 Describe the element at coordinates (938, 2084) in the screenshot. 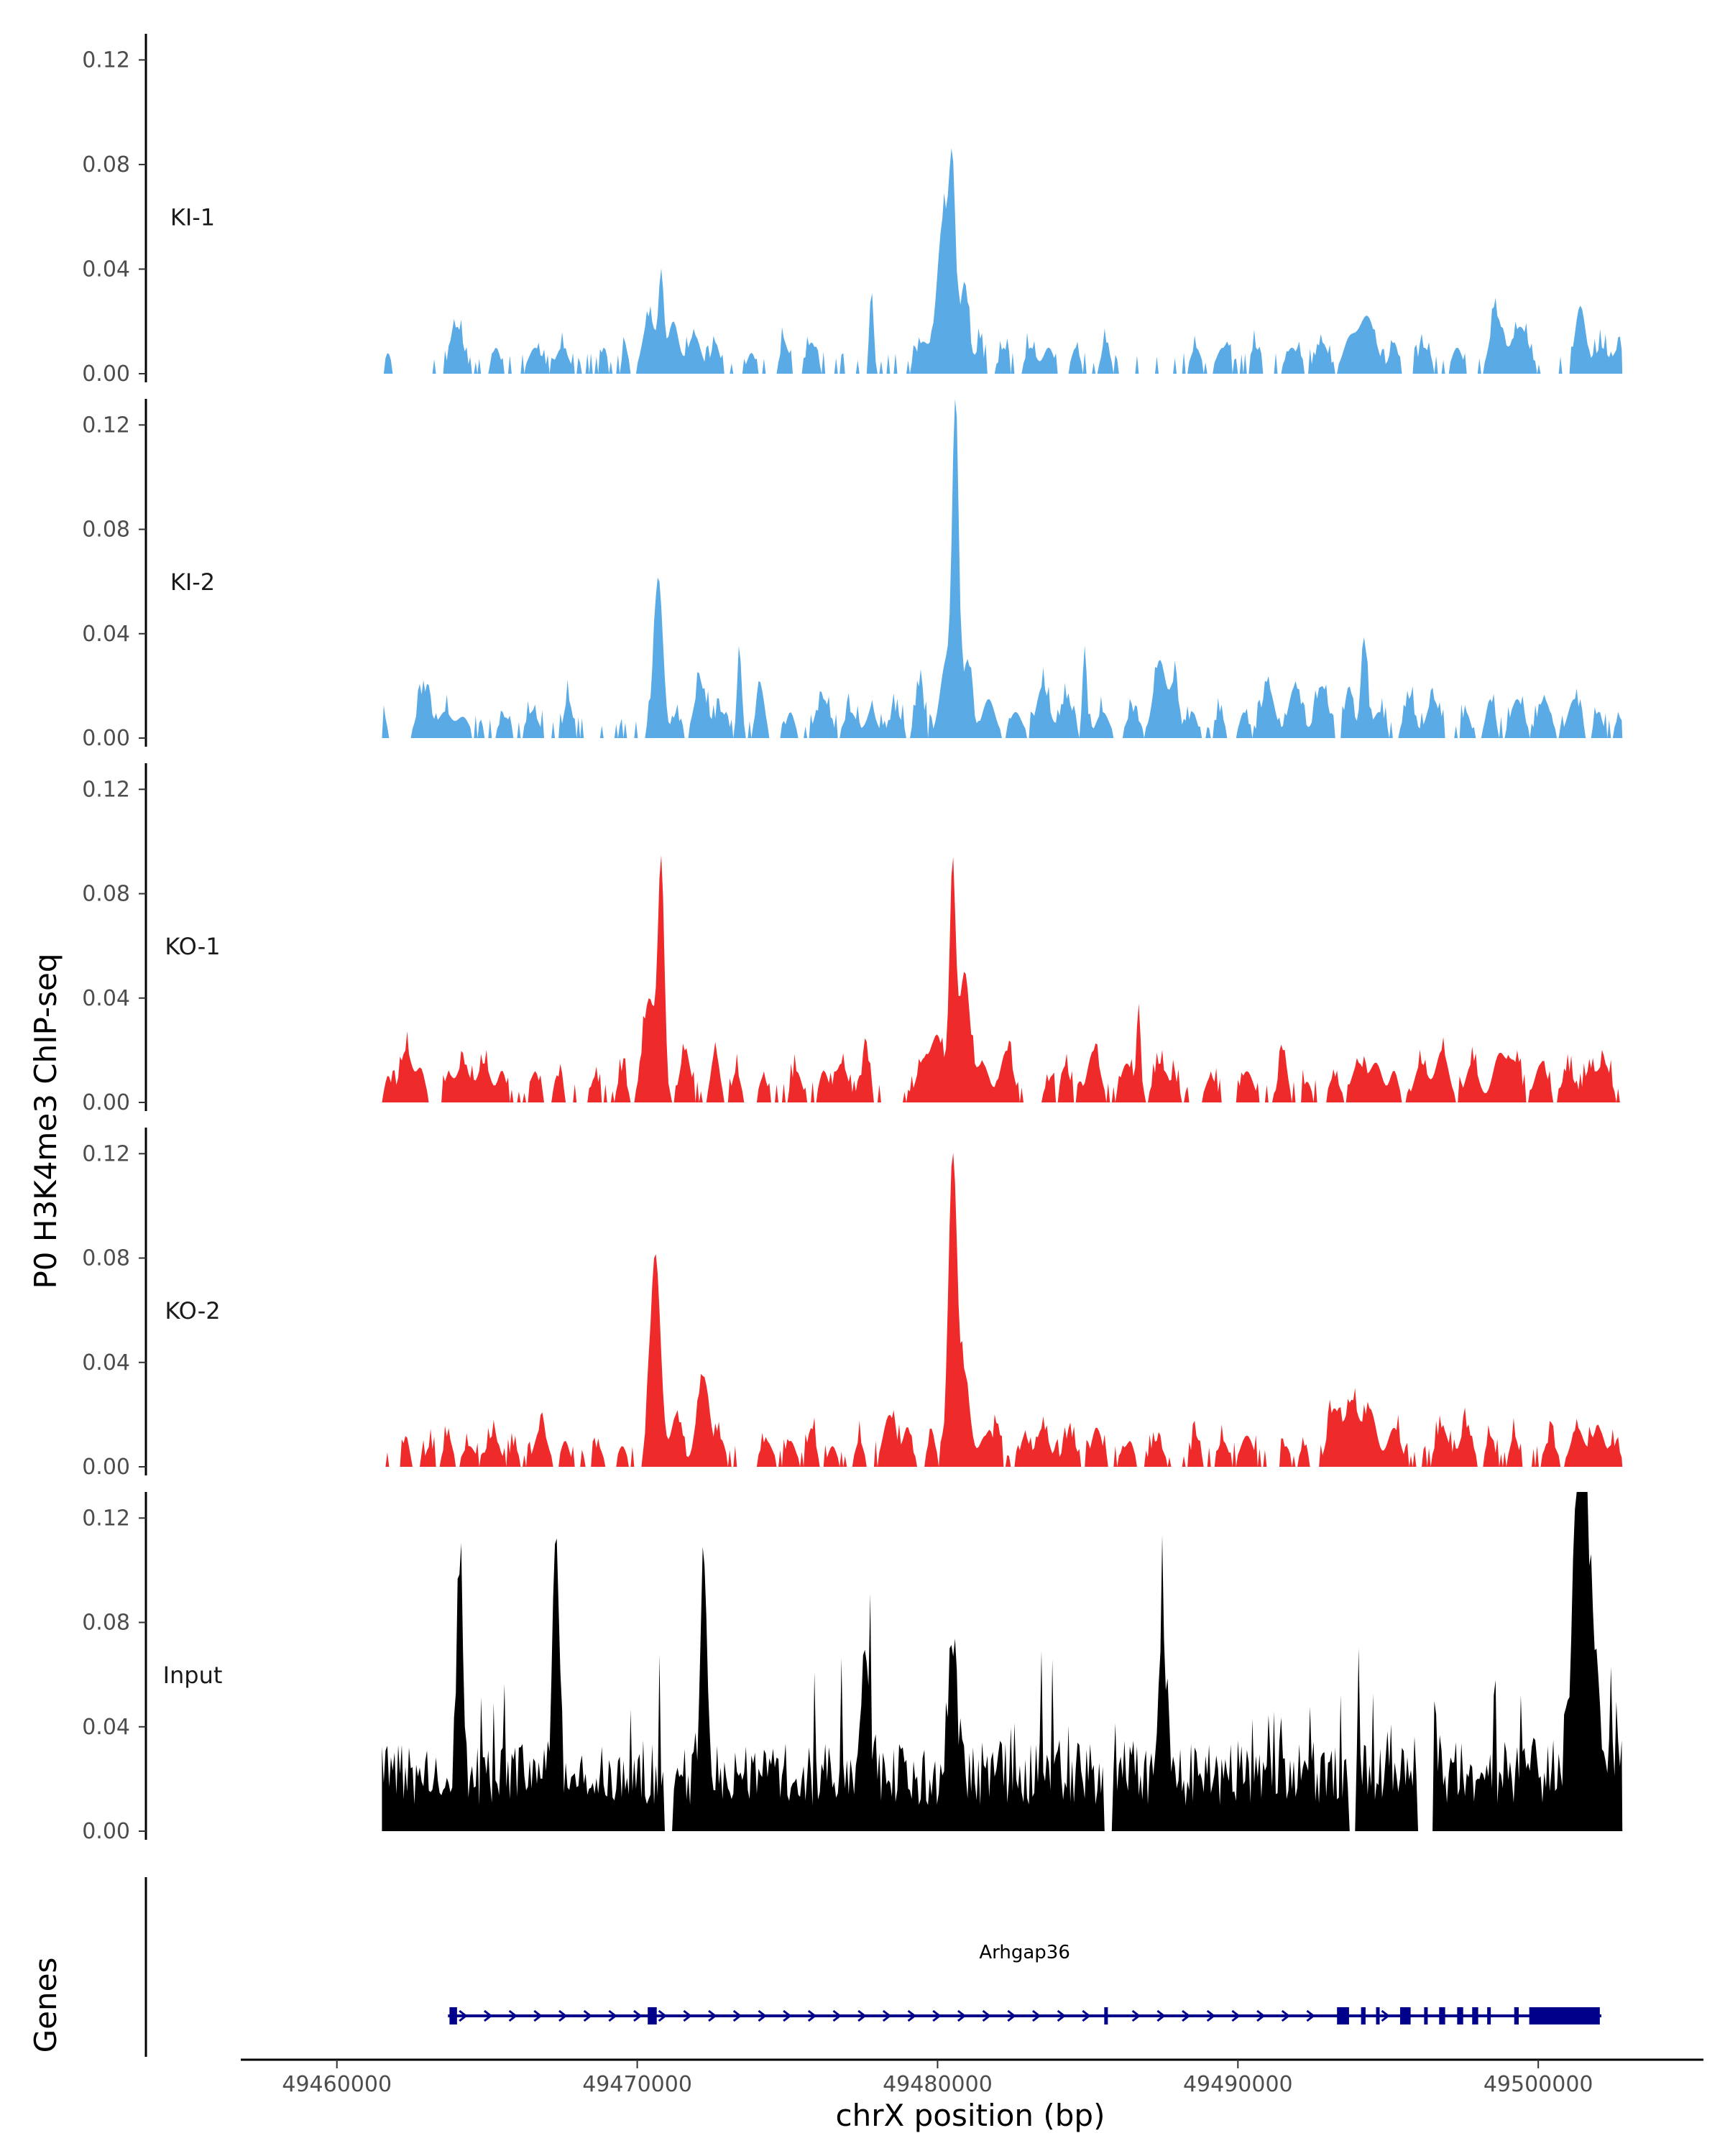

I see `x-tick-label: 49480000` at that location.